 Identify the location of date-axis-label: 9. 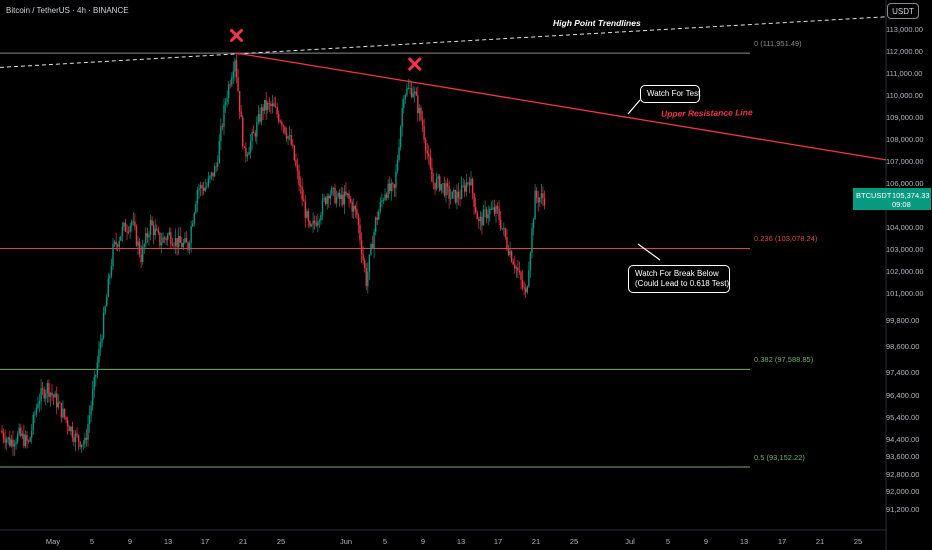
(423, 541).